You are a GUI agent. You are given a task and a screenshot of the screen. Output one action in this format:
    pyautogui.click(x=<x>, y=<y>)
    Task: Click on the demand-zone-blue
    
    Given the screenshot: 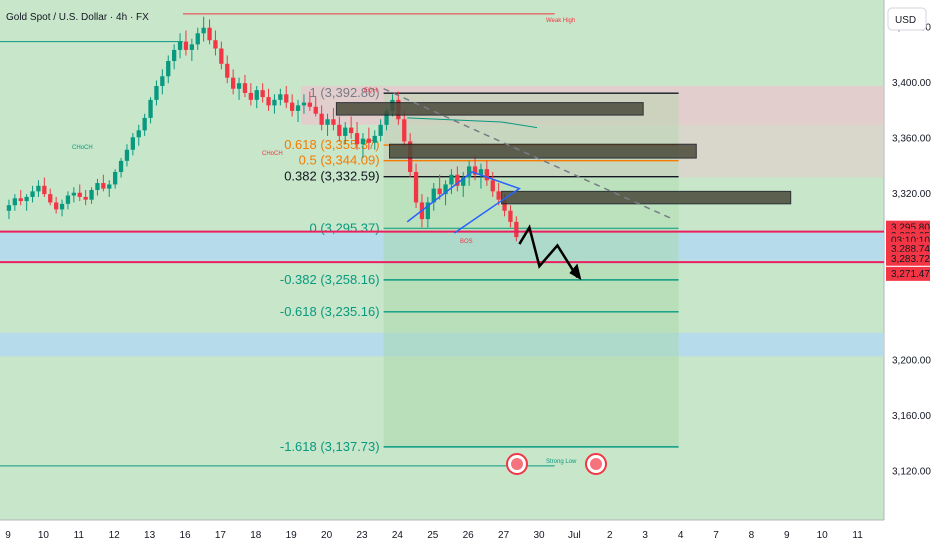 What is the action you would take?
    pyautogui.click(x=442, y=246)
    